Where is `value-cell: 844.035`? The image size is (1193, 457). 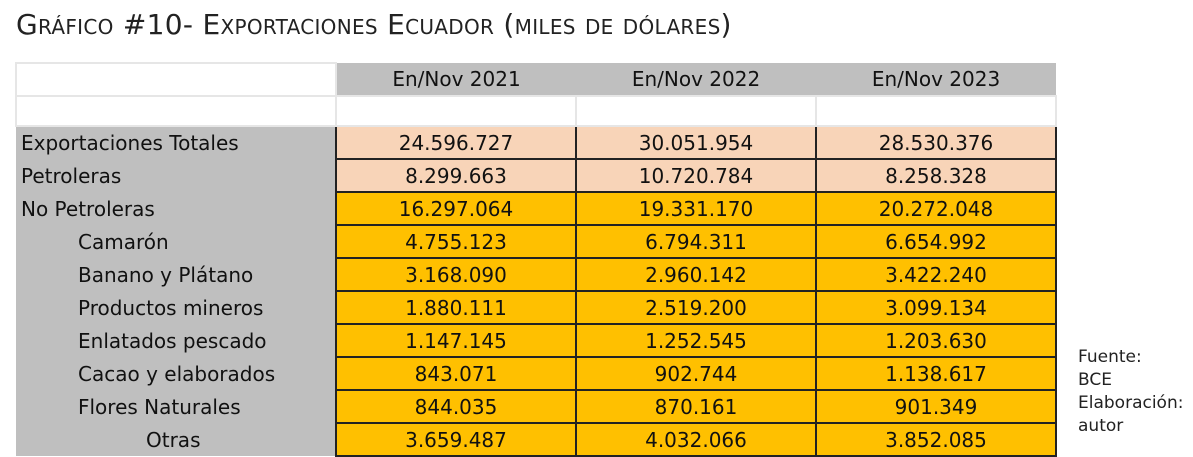
value-cell: 844.035 is located at coordinates (456, 406).